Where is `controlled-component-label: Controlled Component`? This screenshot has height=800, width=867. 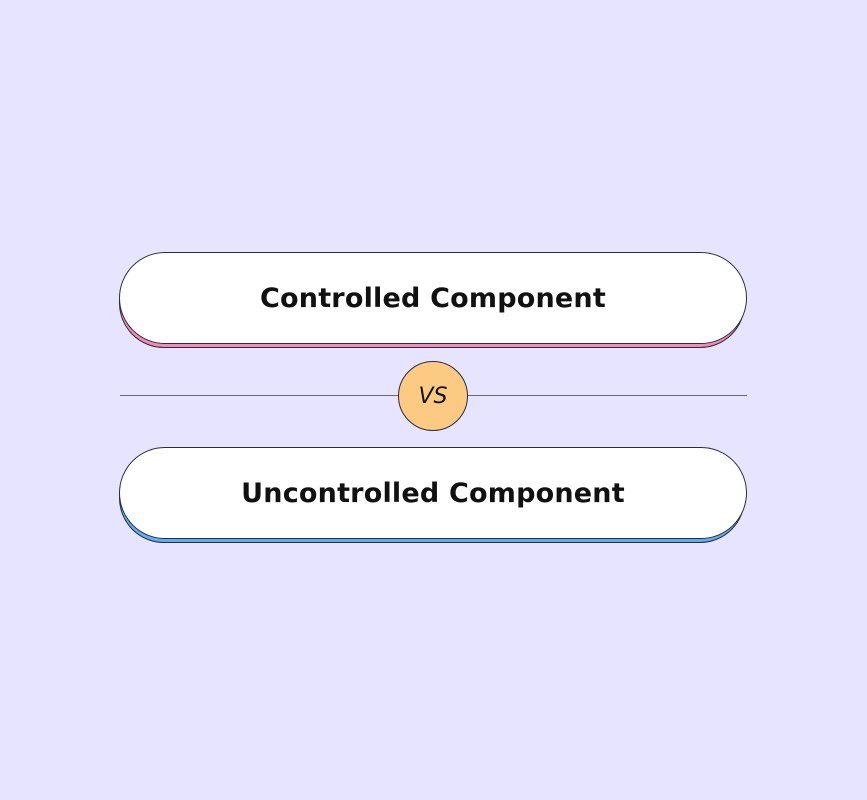
controlled-component-label: Controlled Component is located at coordinates (433, 298).